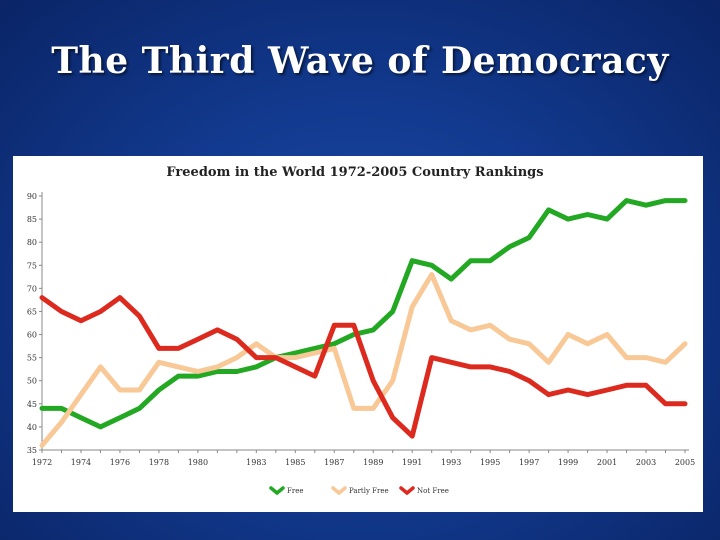 The height and width of the screenshot is (540, 720). I want to click on legend-swatch-partly-free, so click(342, 490).